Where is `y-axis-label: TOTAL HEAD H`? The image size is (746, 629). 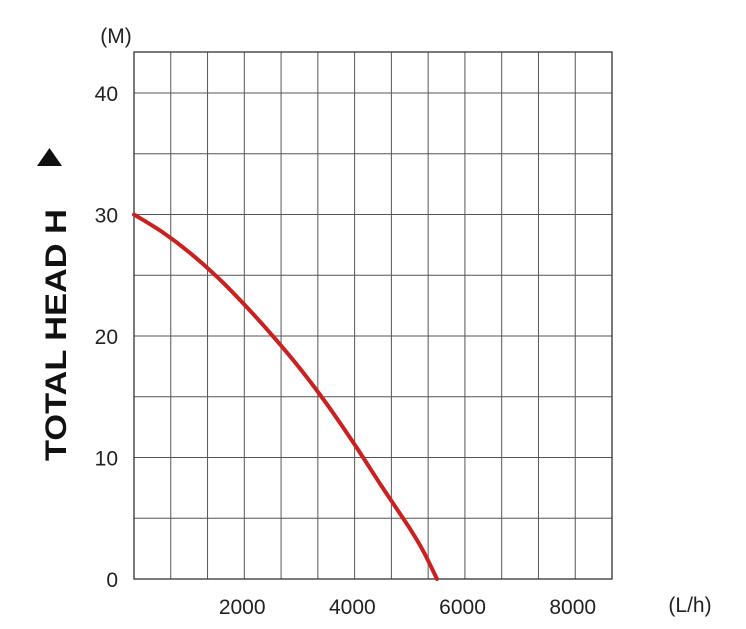 y-axis-label: TOTAL HEAD H is located at coordinates (56, 335).